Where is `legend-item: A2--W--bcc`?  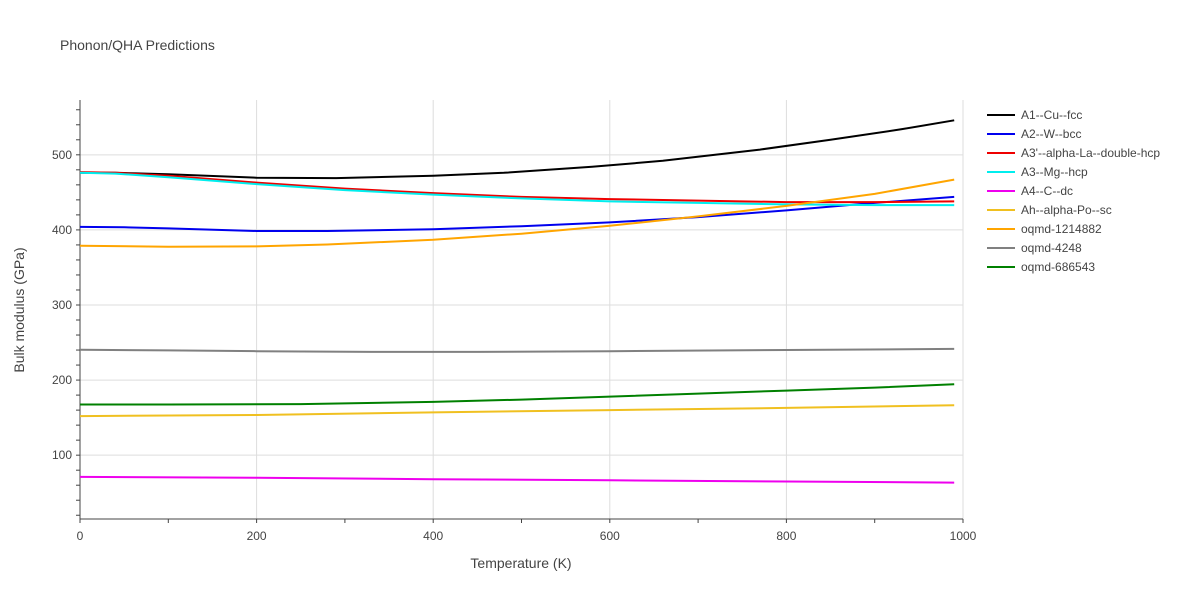 legend-item: A2--W--bcc is located at coordinates (1034, 134).